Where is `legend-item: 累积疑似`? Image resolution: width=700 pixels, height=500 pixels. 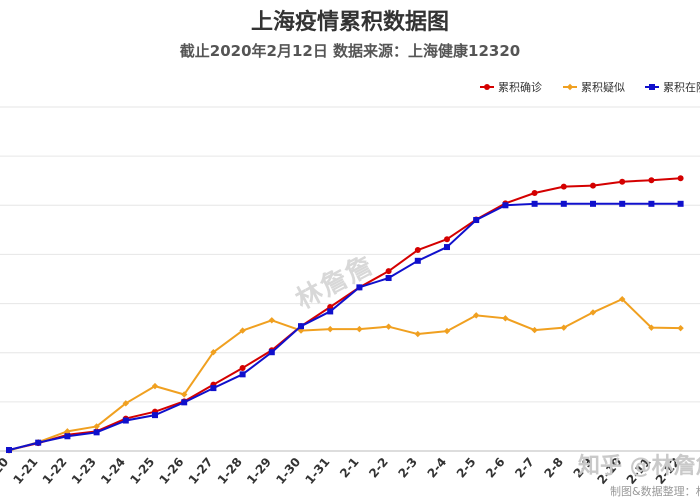 legend-item: 累积疑似 is located at coordinates (594, 87).